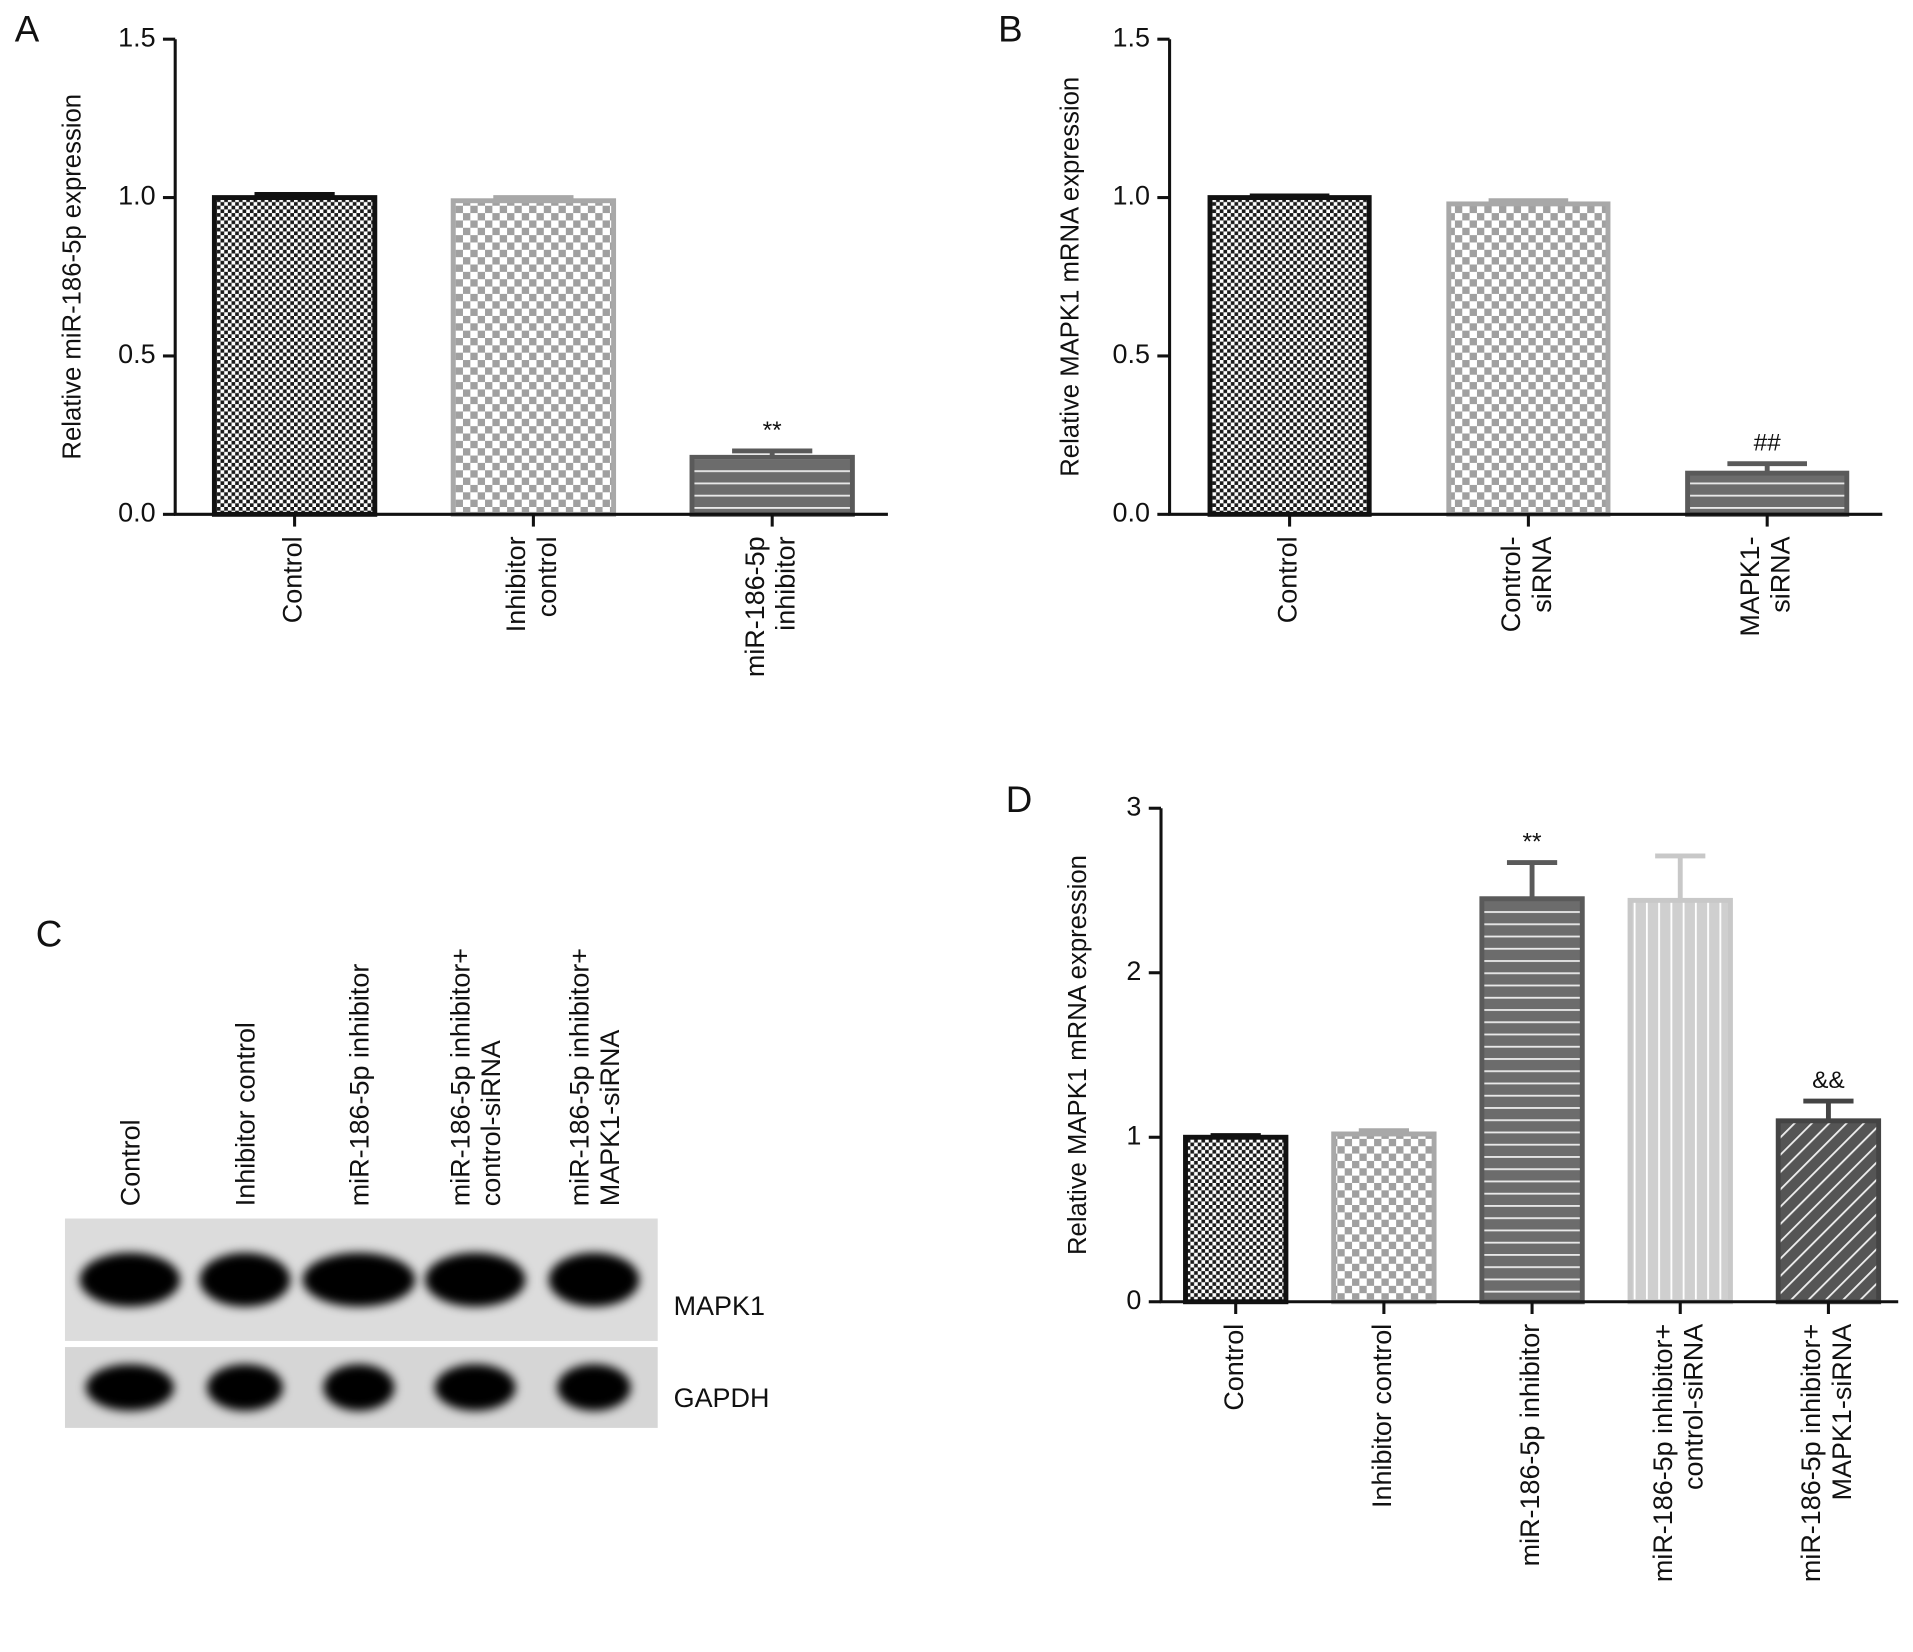  Describe the element at coordinates (49, 934) in the screenshot. I see `panel-label: C` at that location.